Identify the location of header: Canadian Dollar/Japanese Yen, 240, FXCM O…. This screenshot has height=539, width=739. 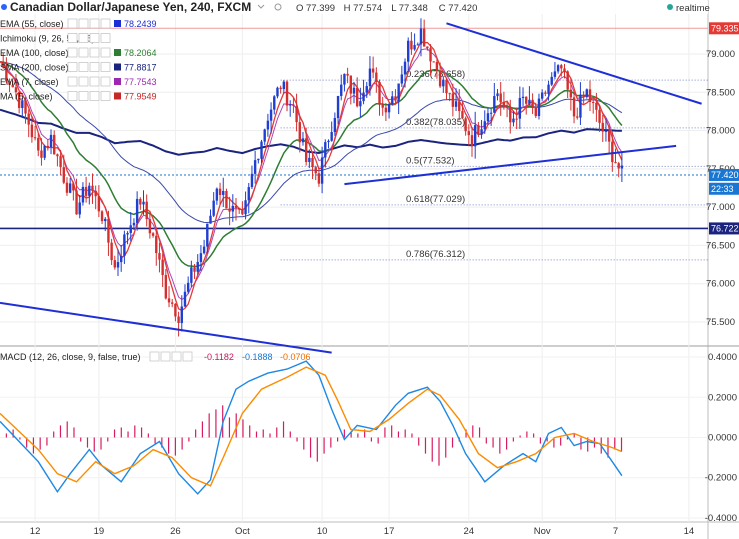
(355, 7).